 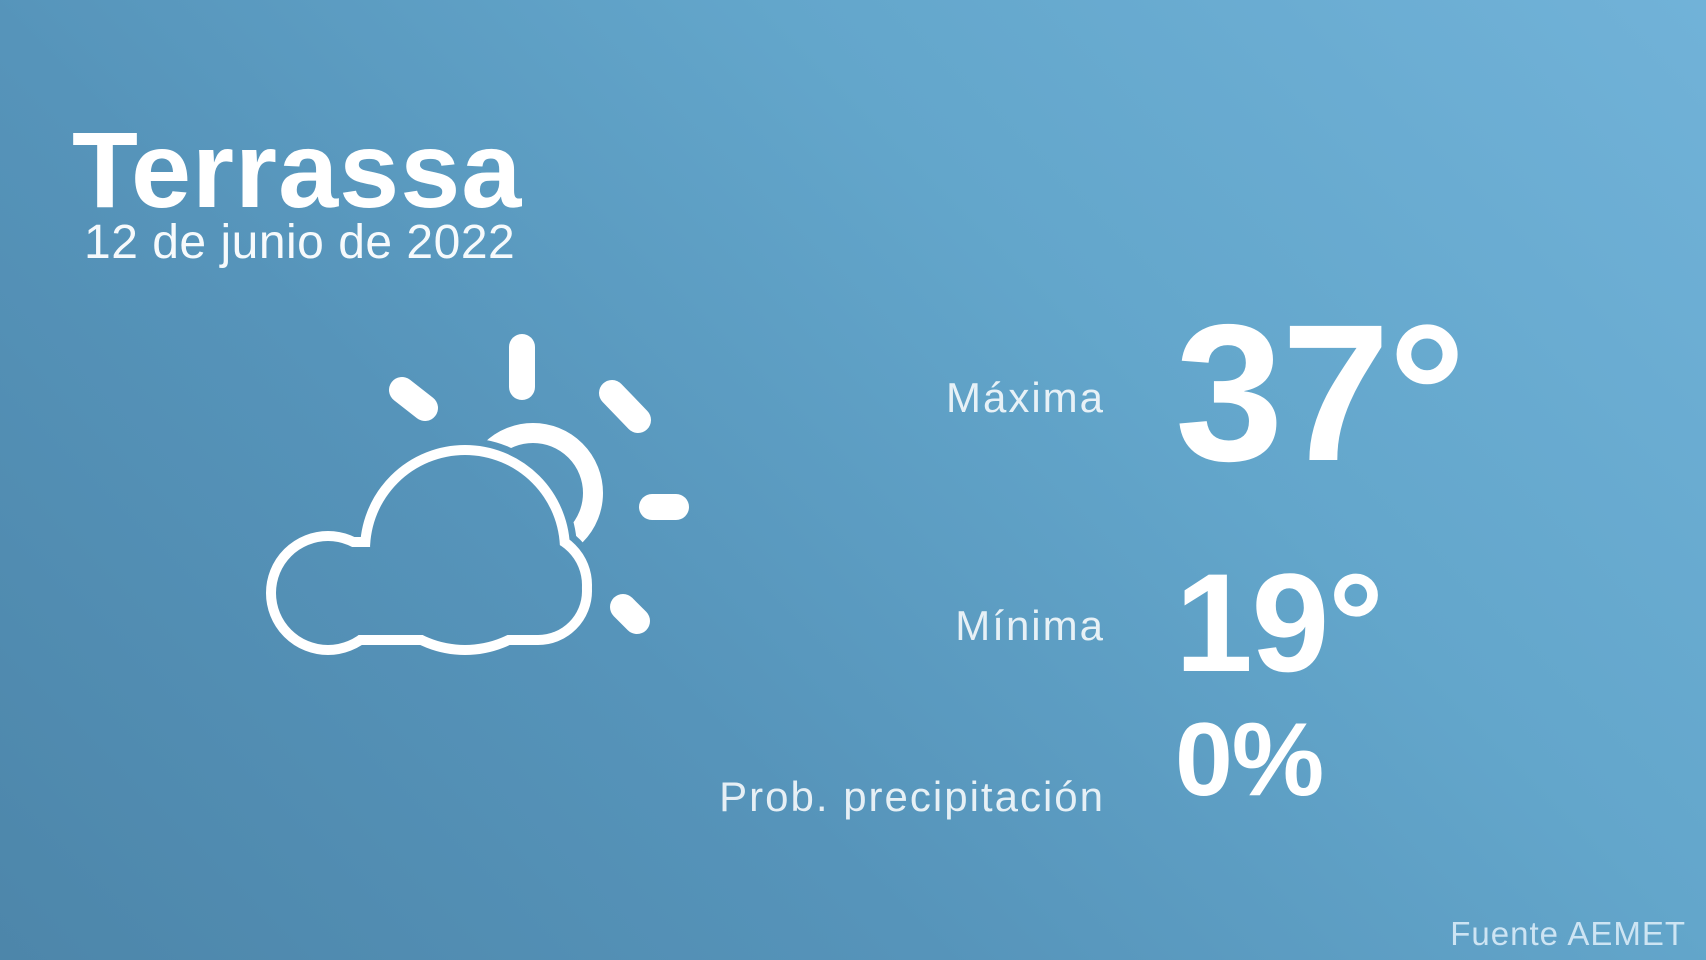 I want to click on weather-icon-container, so click(x=470, y=475).